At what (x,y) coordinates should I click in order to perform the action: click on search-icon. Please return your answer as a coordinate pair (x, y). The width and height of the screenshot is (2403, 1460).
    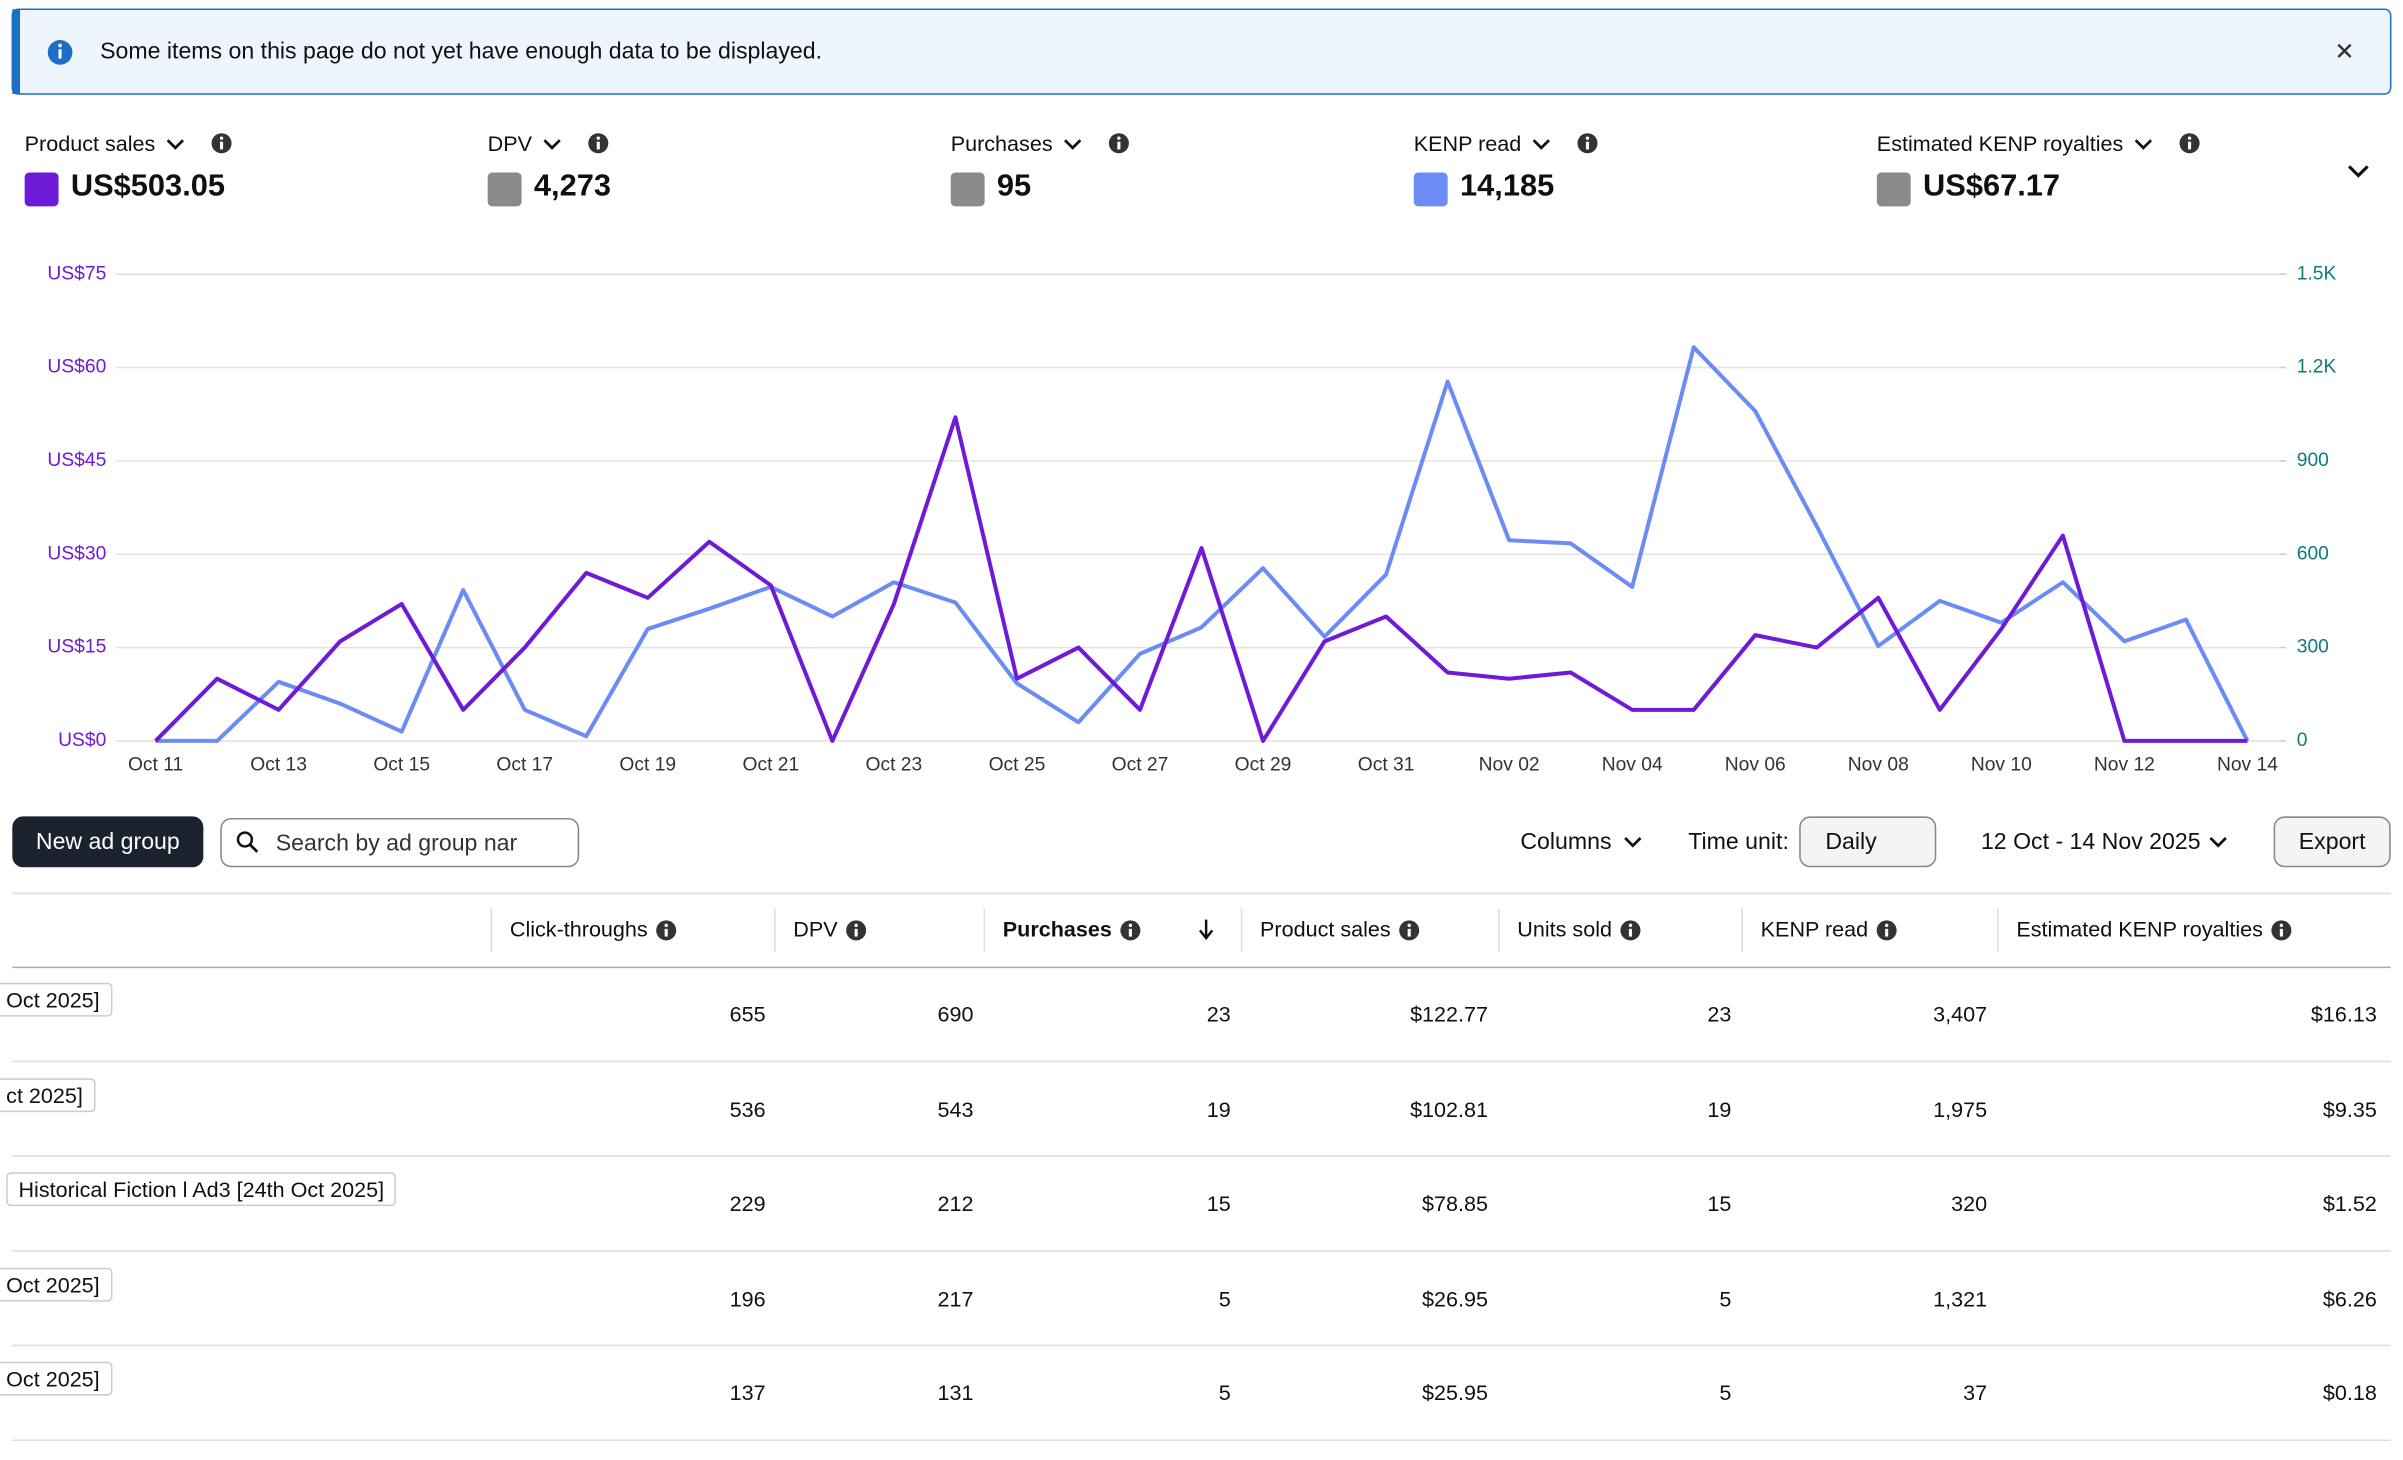
    Looking at the image, I should click on (247, 842).